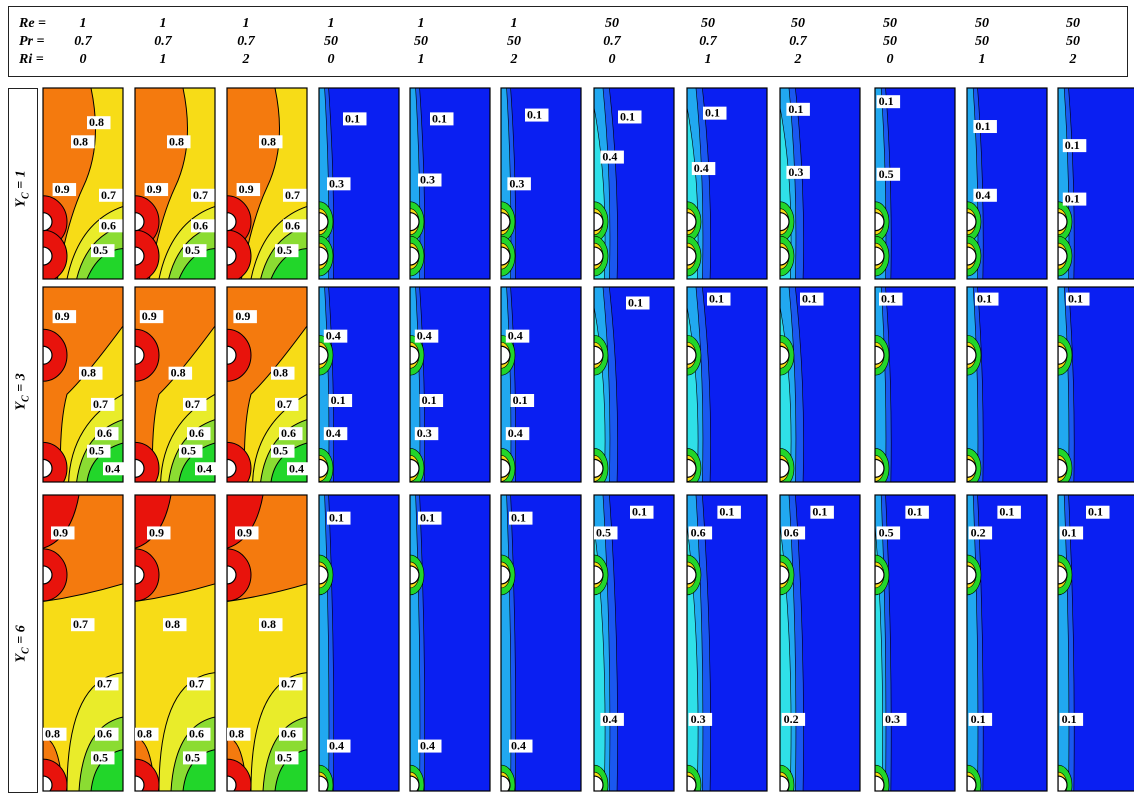 This screenshot has width=1134, height=794. What do you see at coordinates (1073, 41) in the screenshot?
I see `header-pr-col-12: 50` at bounding box center [1073, 41].